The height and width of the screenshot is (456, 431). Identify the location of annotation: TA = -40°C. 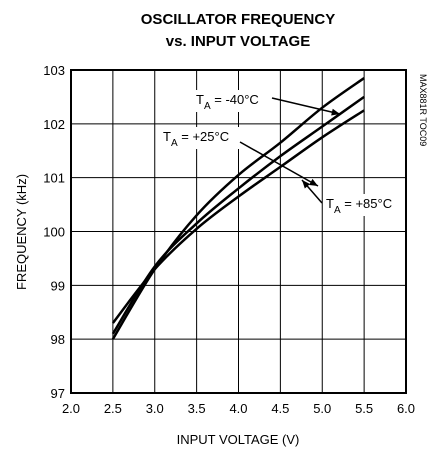
(227, 102).